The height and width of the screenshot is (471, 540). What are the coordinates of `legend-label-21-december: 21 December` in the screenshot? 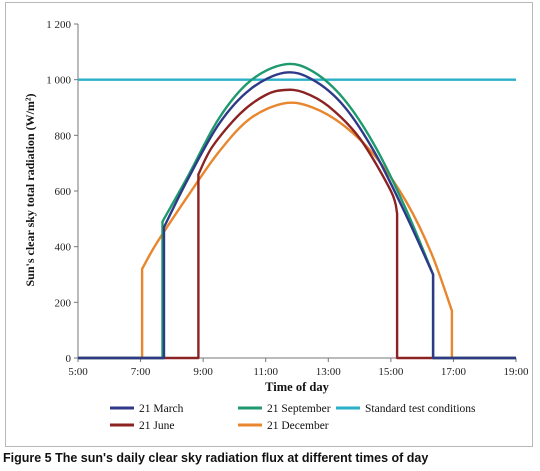 It's located at (298, 426).